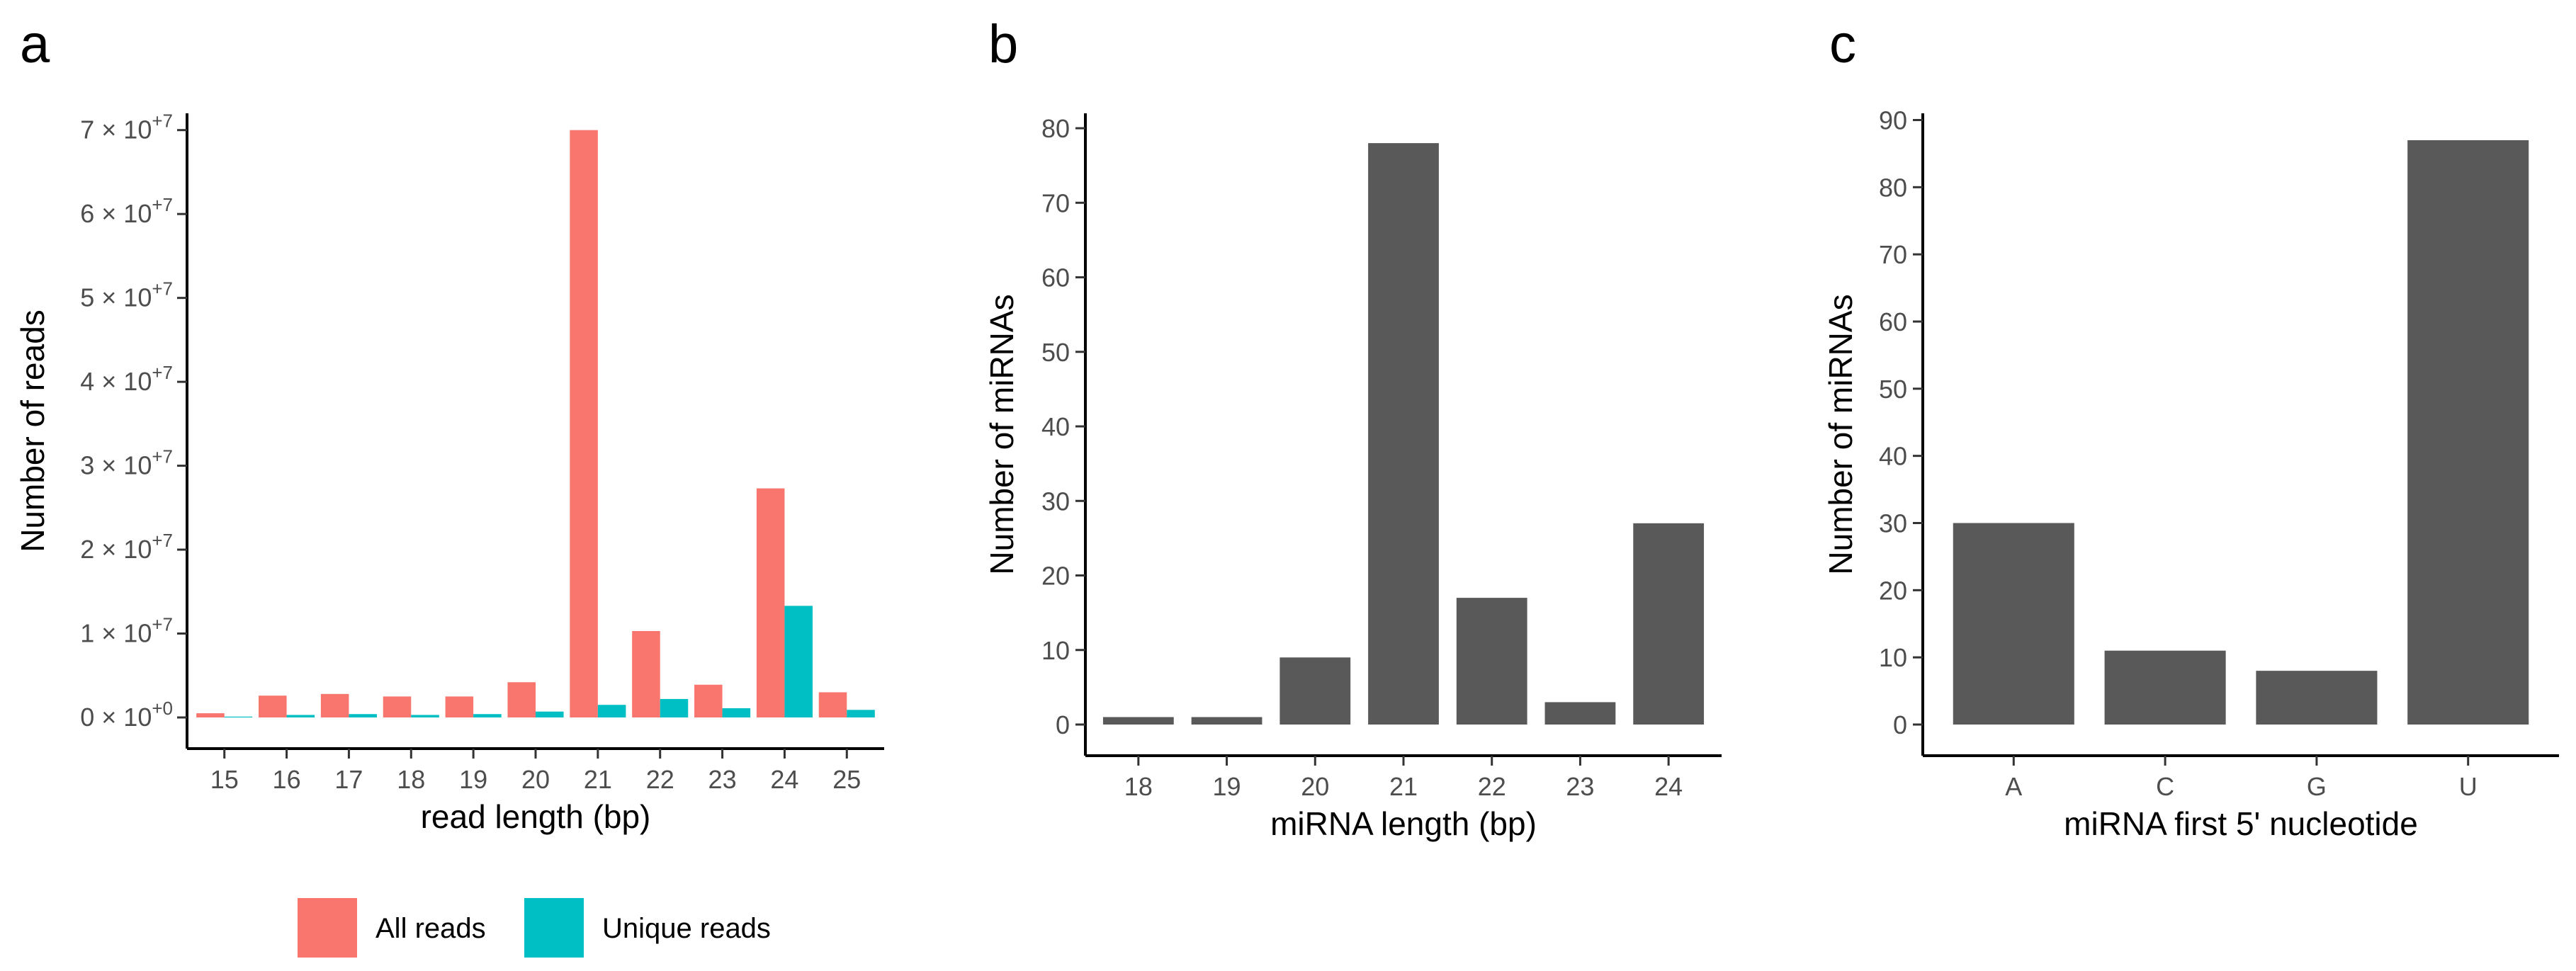 The image size is (2576, 971). I want to click on read-length-bar-16-all-reads, so click(273, 706).